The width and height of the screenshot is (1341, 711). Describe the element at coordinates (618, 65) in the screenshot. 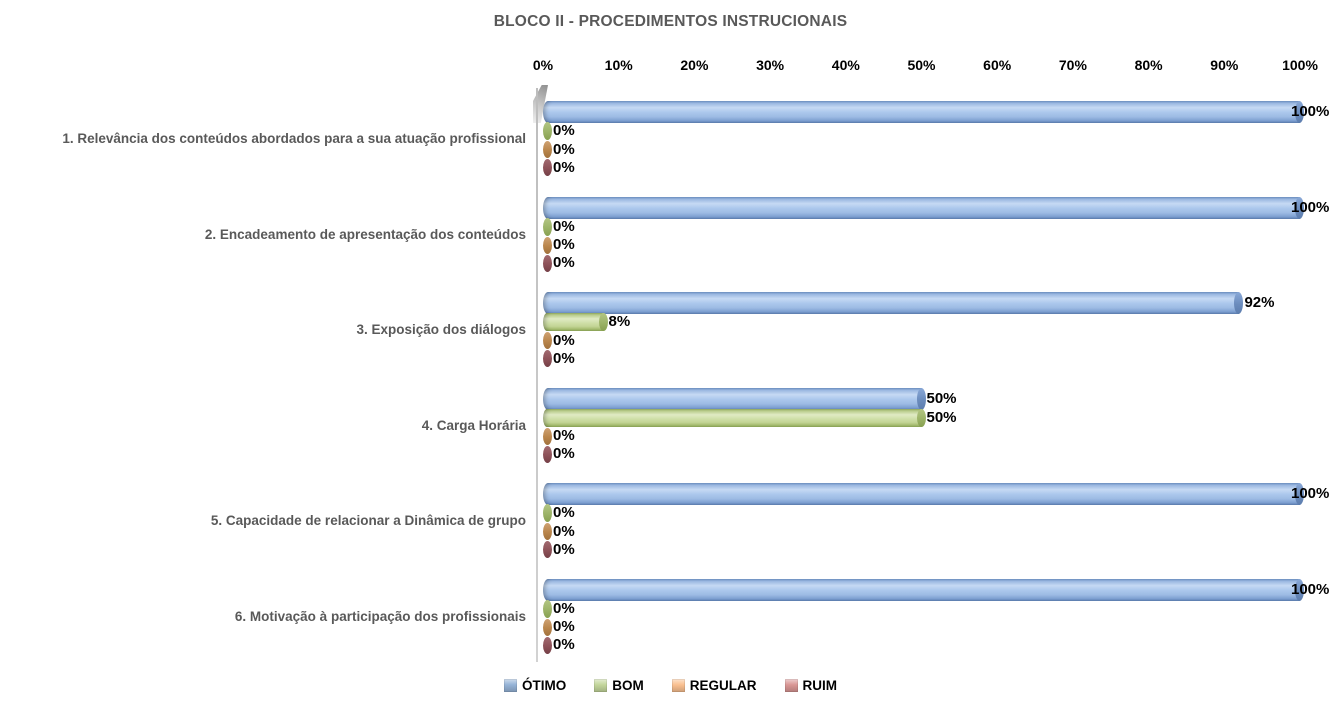

I see `x-axis-tick: 10%` at that location.